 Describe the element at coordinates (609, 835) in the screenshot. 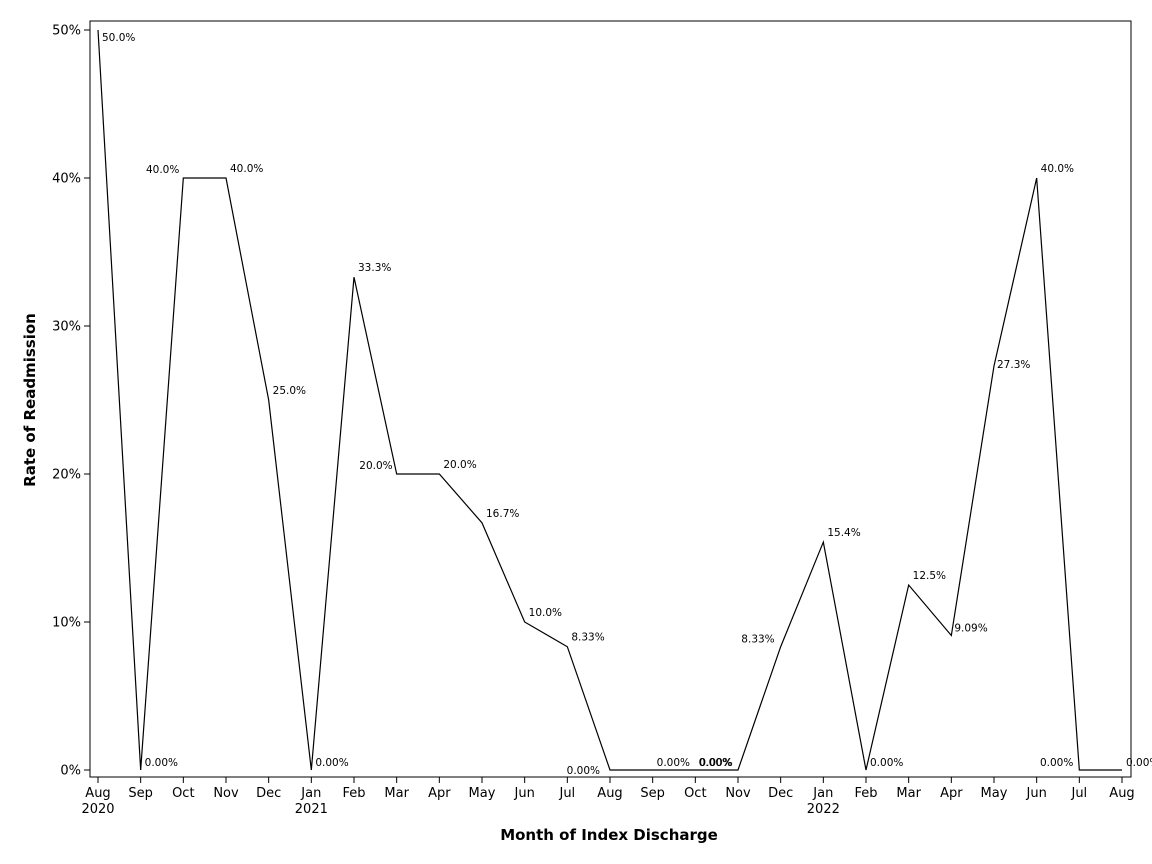

I see `x-axis-title: Month of Index Discharge` at that location.